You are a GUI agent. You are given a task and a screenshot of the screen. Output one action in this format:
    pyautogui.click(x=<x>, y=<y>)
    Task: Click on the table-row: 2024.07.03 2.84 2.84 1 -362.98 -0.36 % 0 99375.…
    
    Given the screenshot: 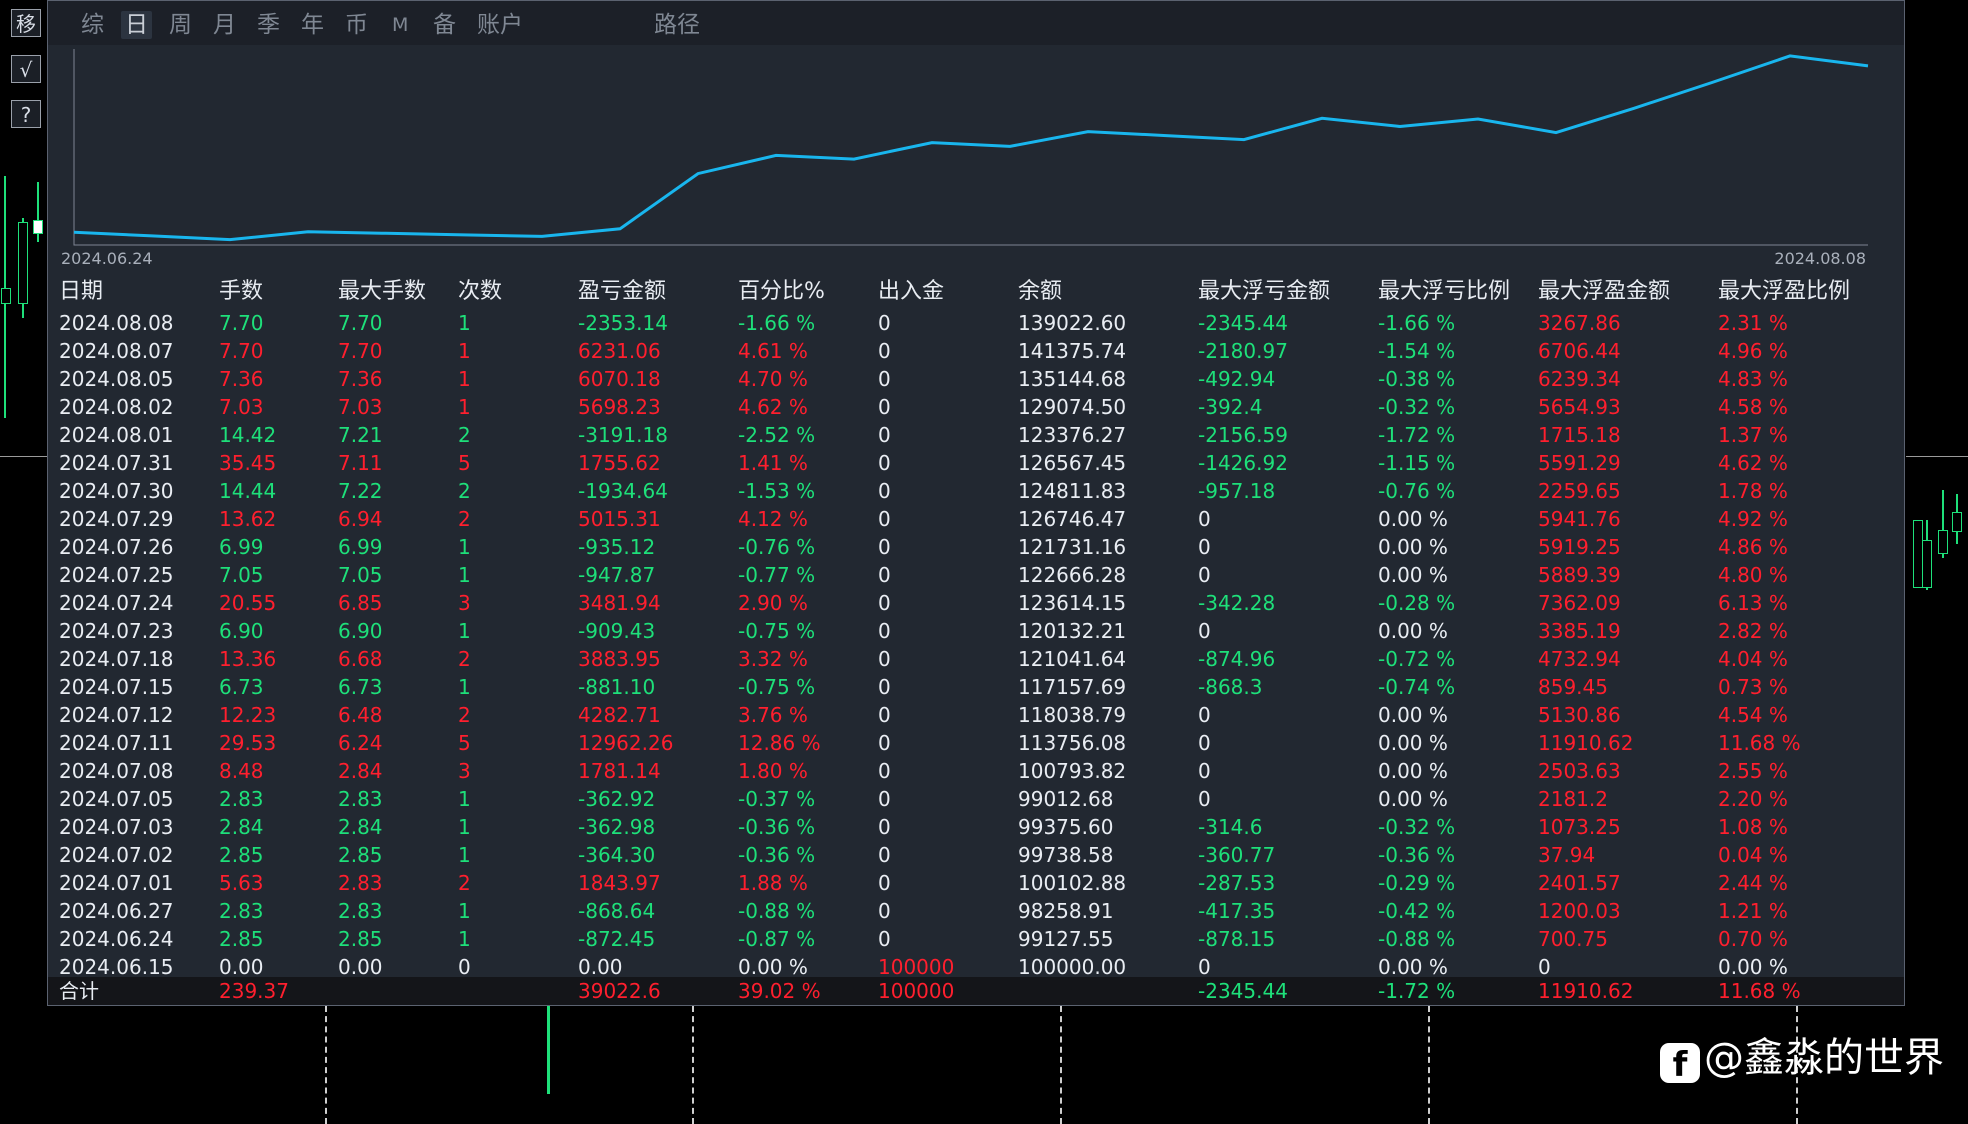 What is the action you would take?
    pyautogui.click(x=976, y=827)
    